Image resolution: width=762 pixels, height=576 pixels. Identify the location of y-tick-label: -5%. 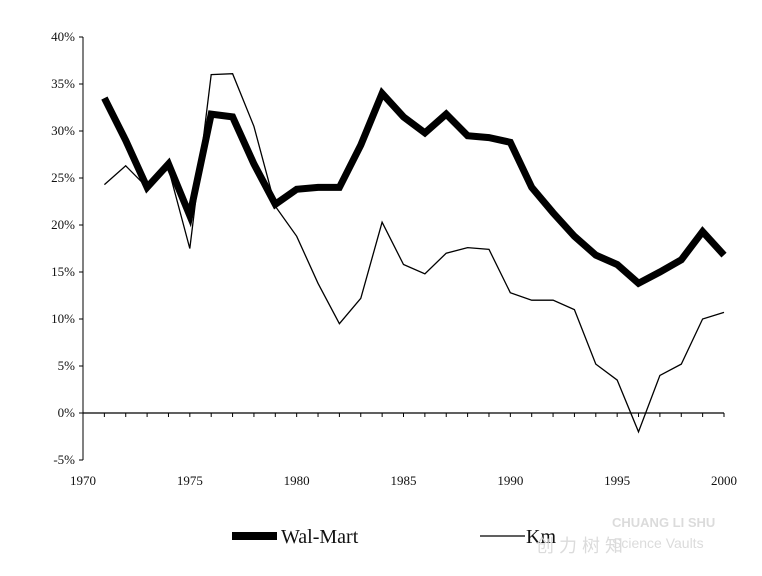
(64, 459).